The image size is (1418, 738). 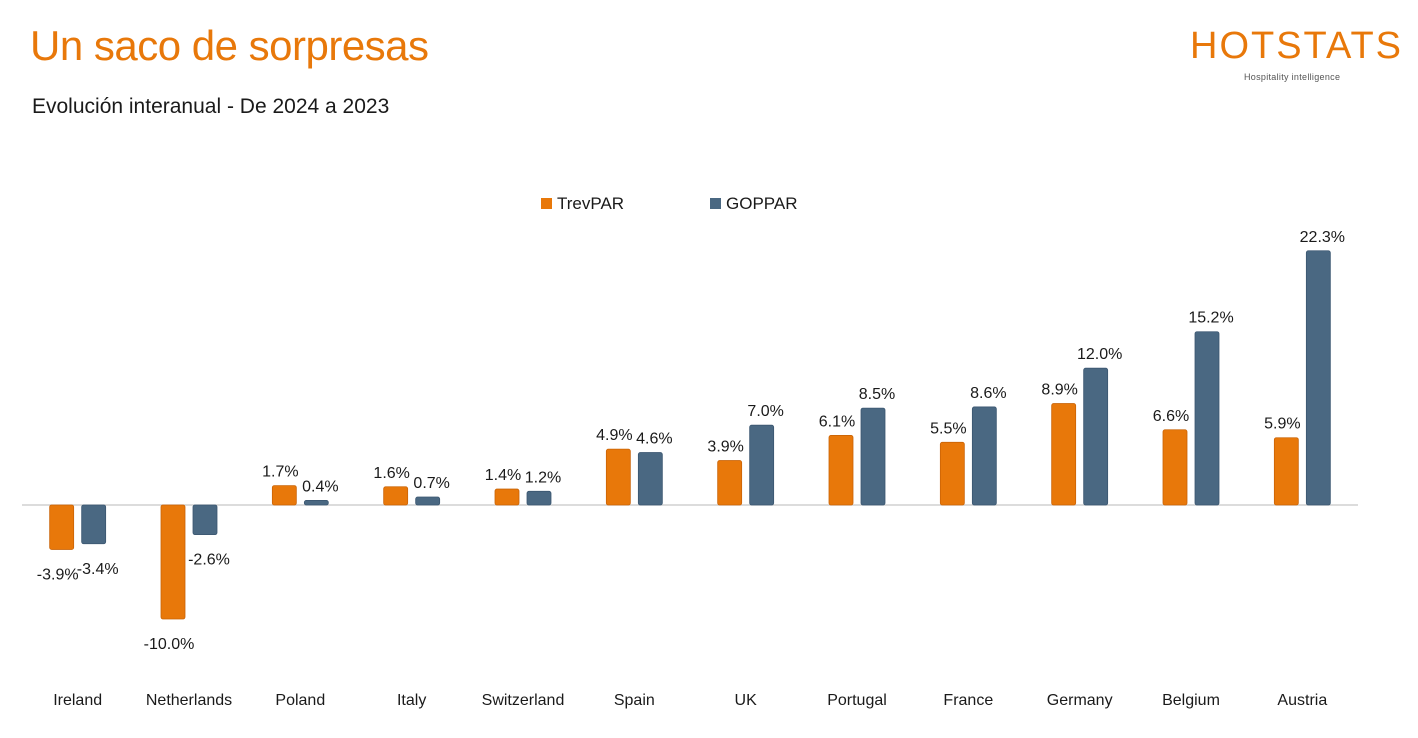 What do you see at coordinates (284, 495) in the screenshot?
I see `bar-trevpar-poland` at bounding box center [284, 495].